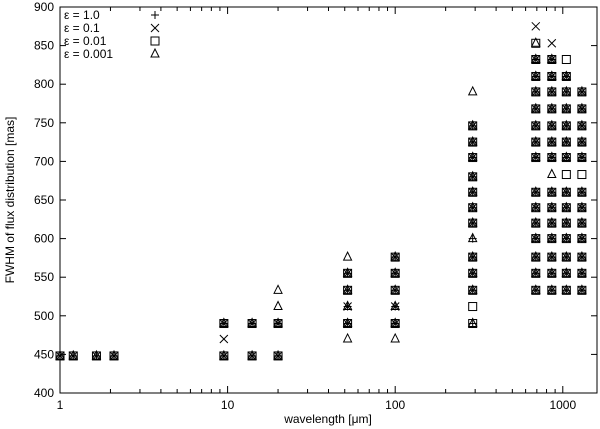 This screenshot has width=600, height=429. I want to click on legend: ε = 1.0ε = 0.1ε = 0.01ε = 0.001, so click(112, 34).